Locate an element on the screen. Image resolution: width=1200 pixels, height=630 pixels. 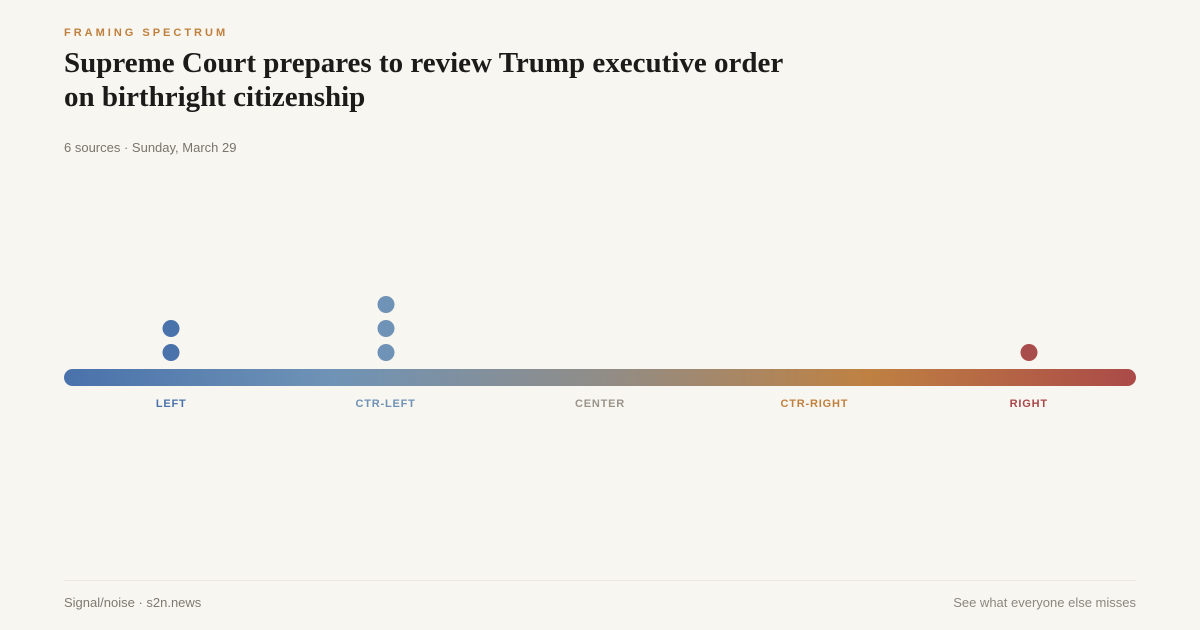
axis-label-right: RIGHT is located at coordinates (1028, 404).